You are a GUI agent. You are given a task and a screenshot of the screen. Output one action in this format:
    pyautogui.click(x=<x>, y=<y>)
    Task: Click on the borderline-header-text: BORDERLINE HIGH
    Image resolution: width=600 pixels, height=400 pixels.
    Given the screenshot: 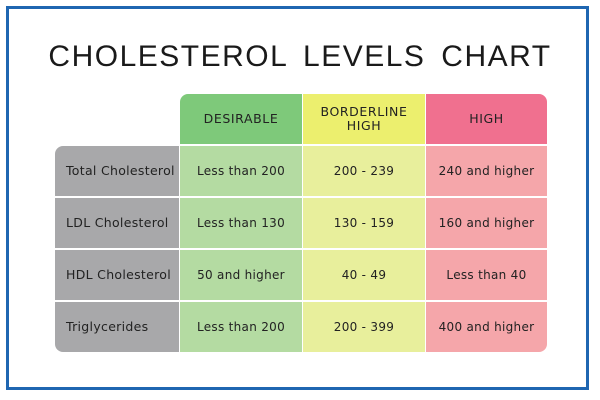 What is the action you would take?
    pyautogui.click(x=364, y=118)
    